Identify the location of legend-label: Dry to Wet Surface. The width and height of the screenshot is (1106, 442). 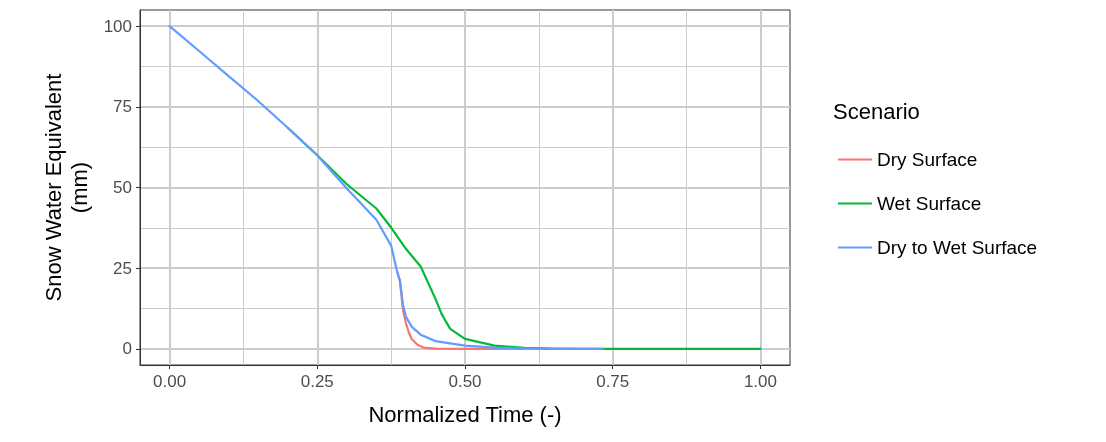
(957, 247).